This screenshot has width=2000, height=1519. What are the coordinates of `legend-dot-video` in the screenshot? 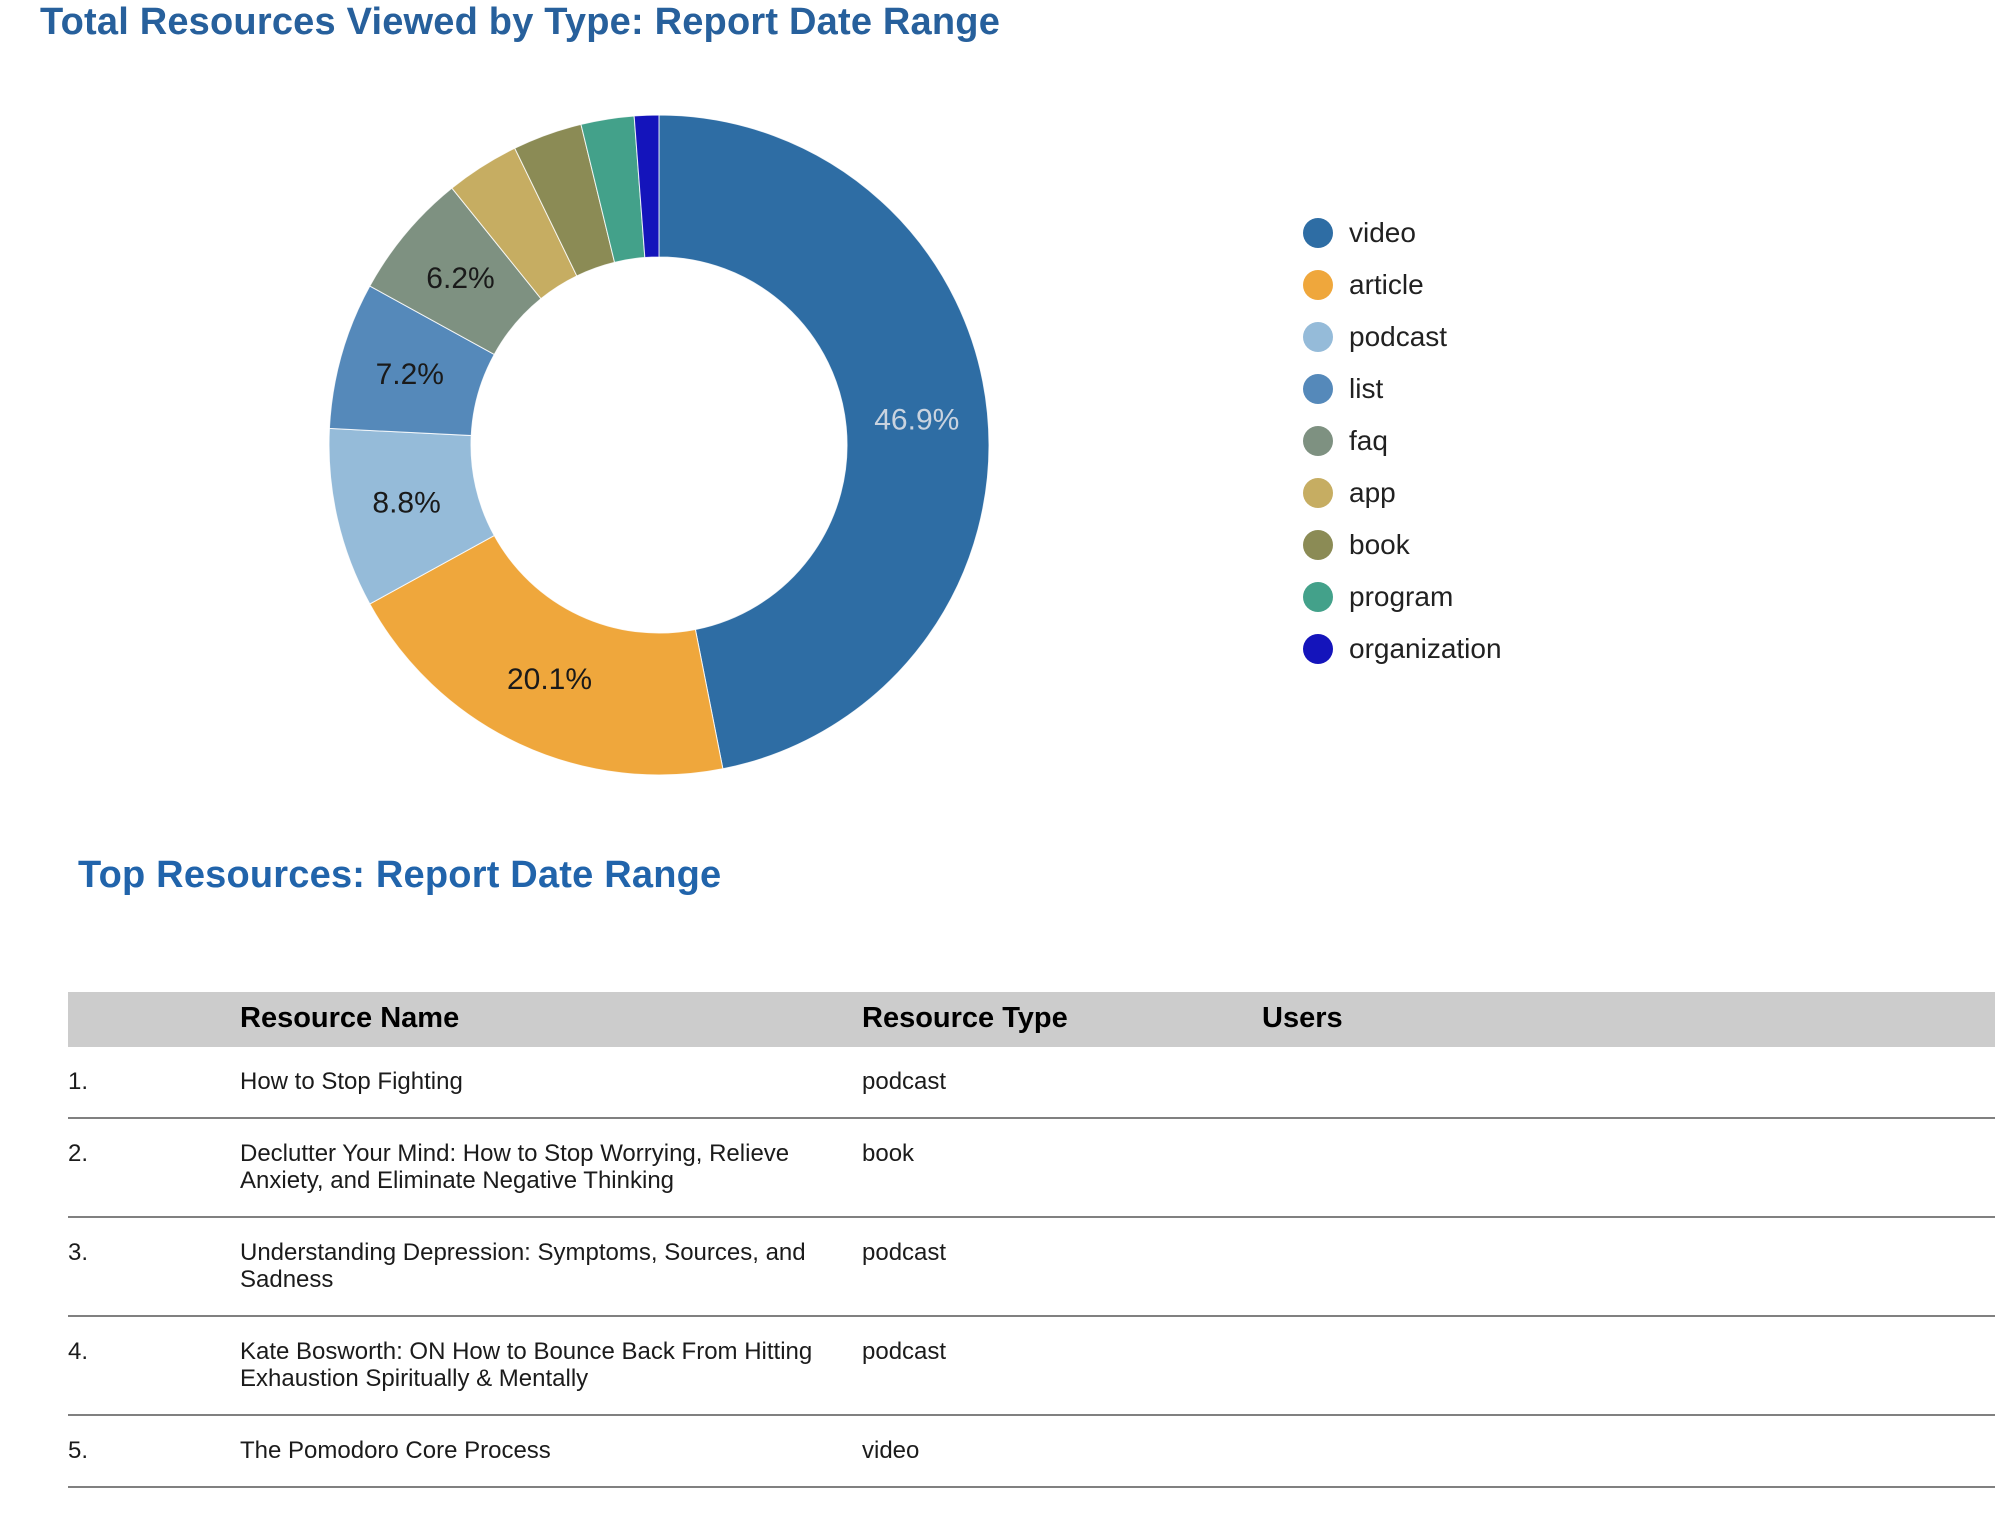 It's located at (1318, 233).